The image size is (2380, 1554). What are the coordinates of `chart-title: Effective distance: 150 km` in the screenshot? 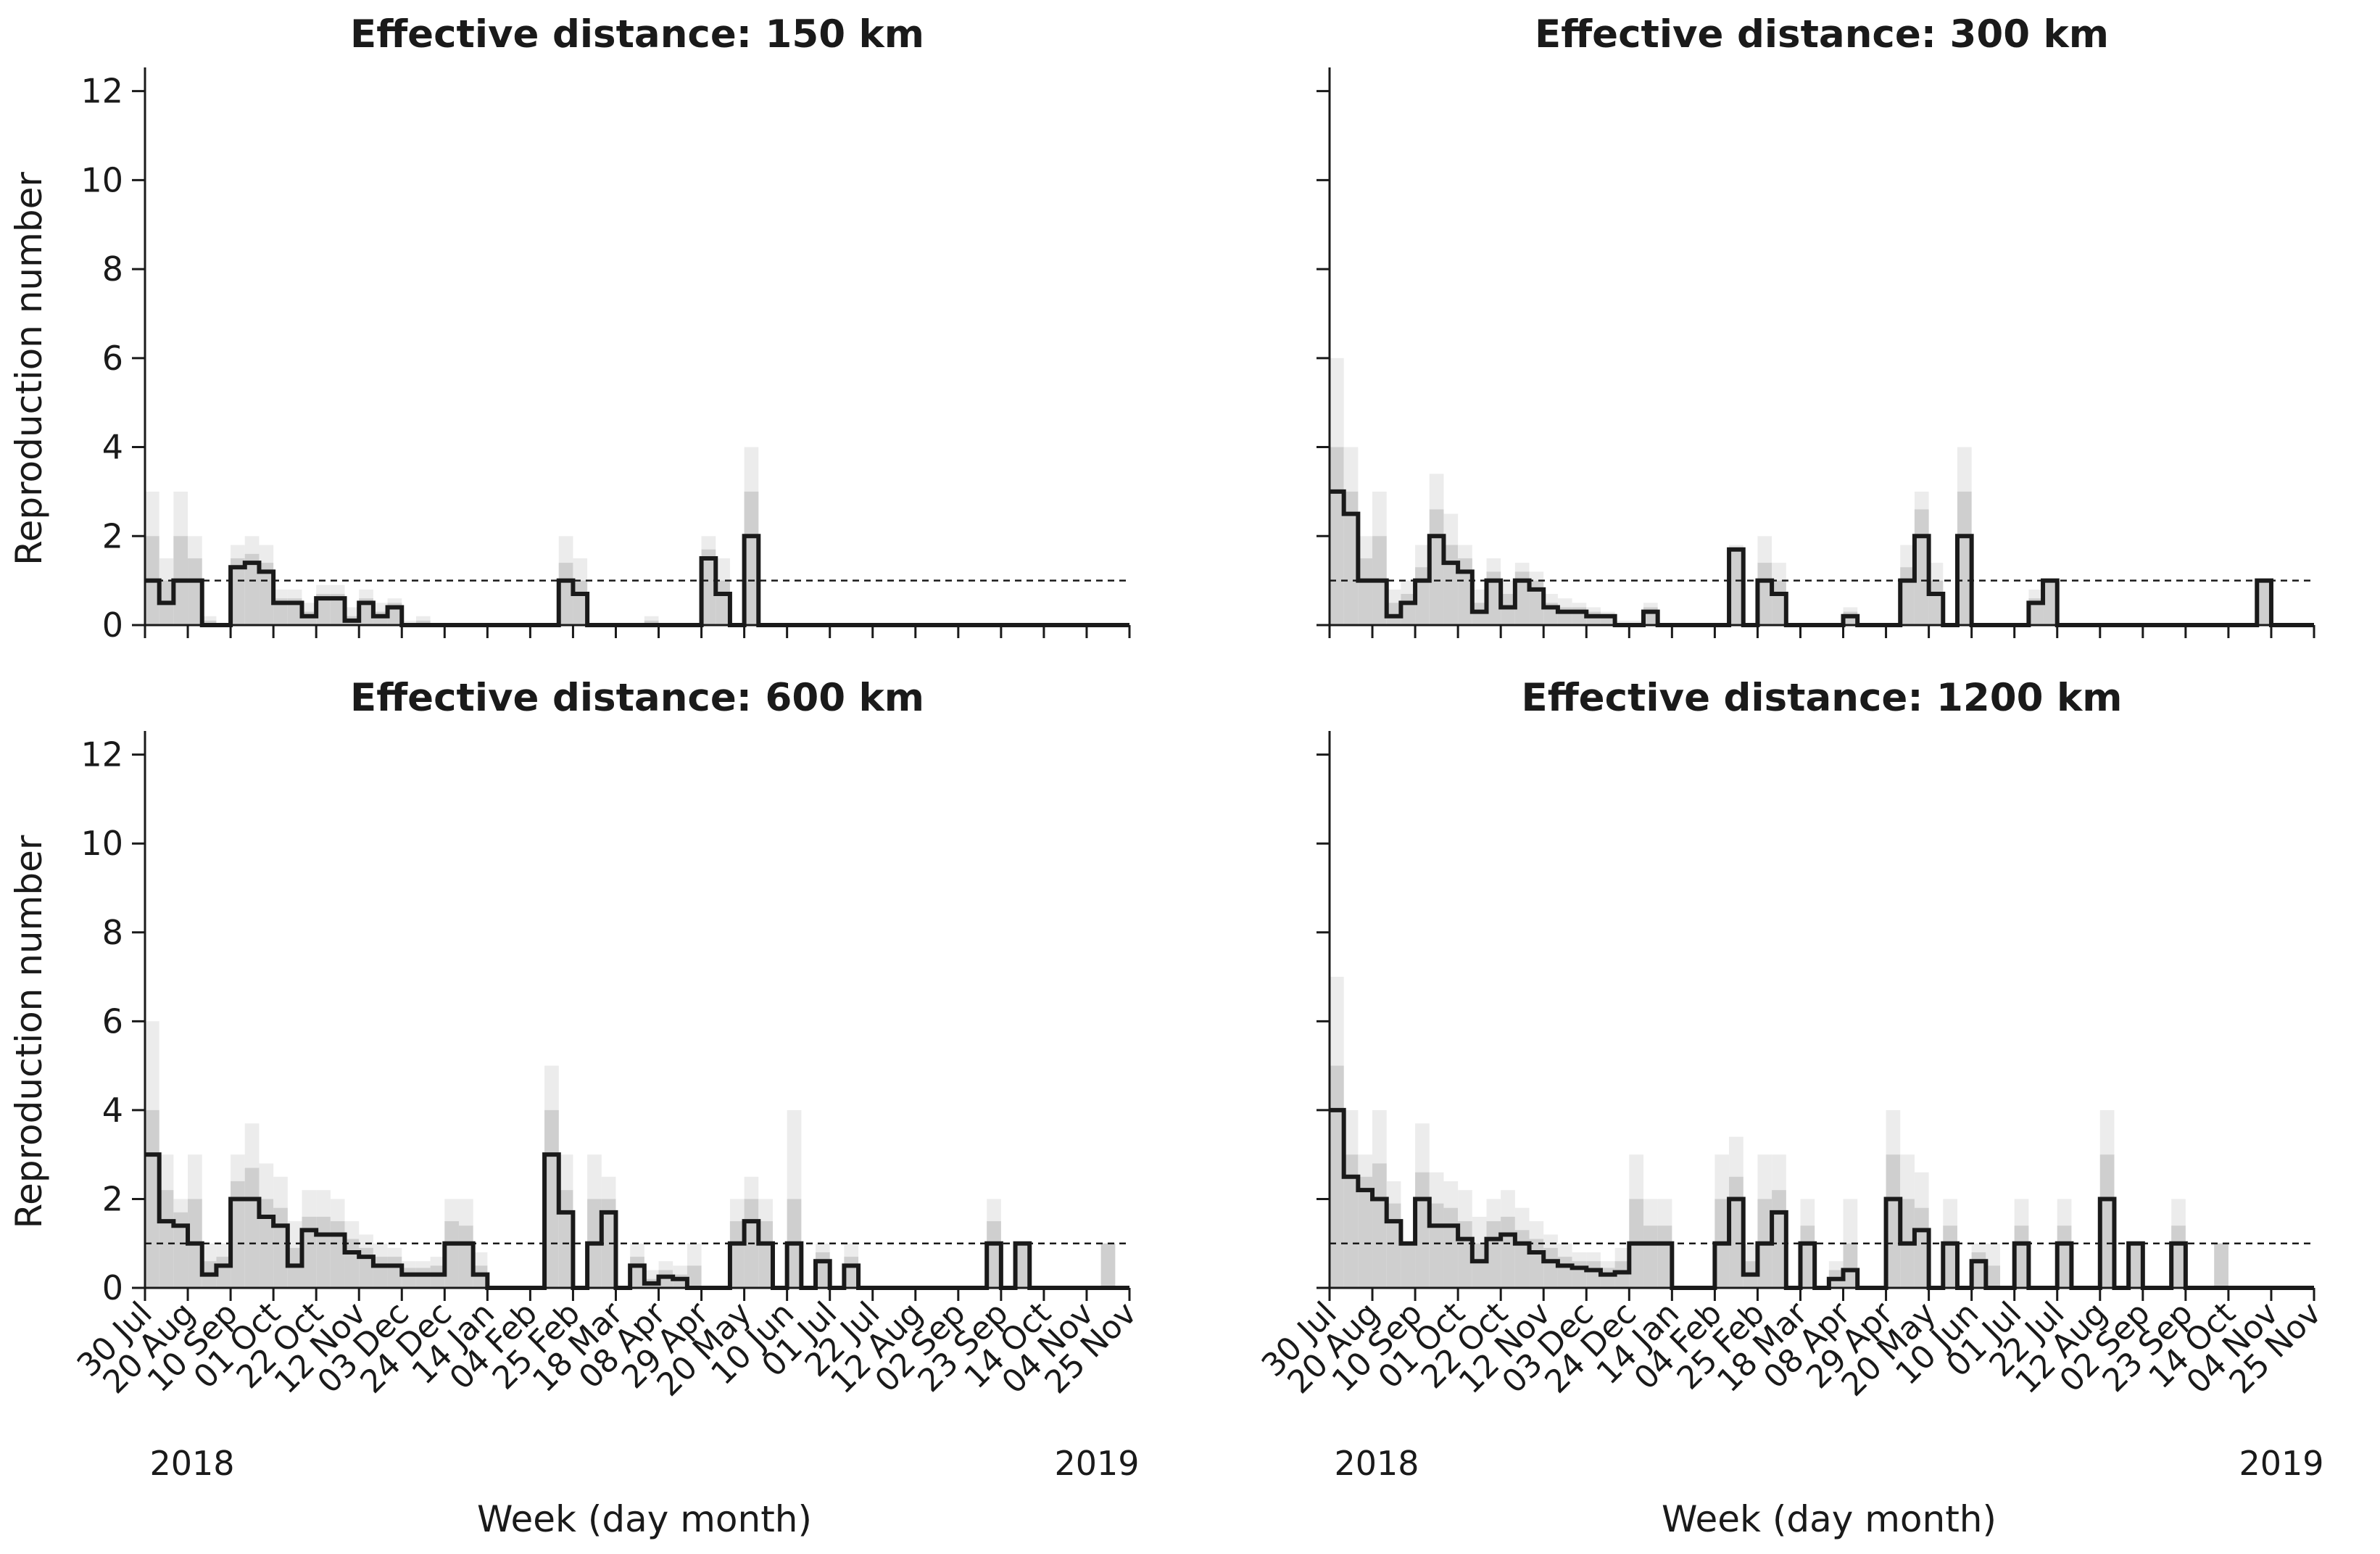 It's located at (637, 35).